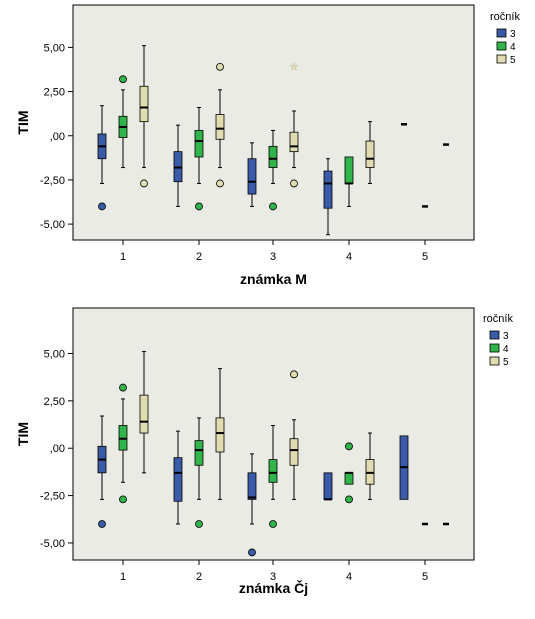 The image size is (535, 619). I want to click on extreme-star, so click(294, 66).